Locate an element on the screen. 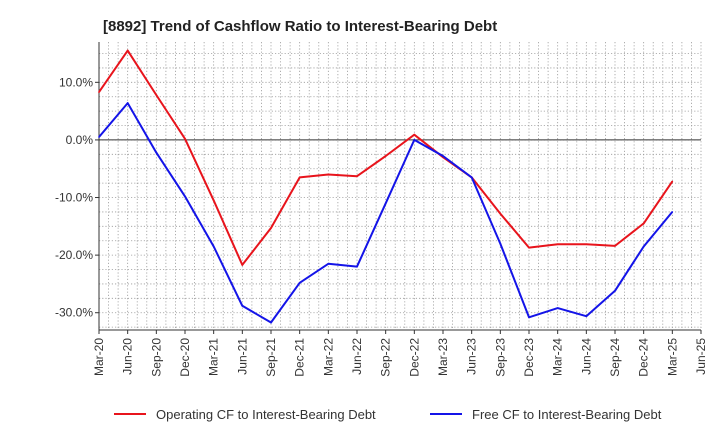  x-tick-label: Mar-25 is located at coordinates (672, 357).